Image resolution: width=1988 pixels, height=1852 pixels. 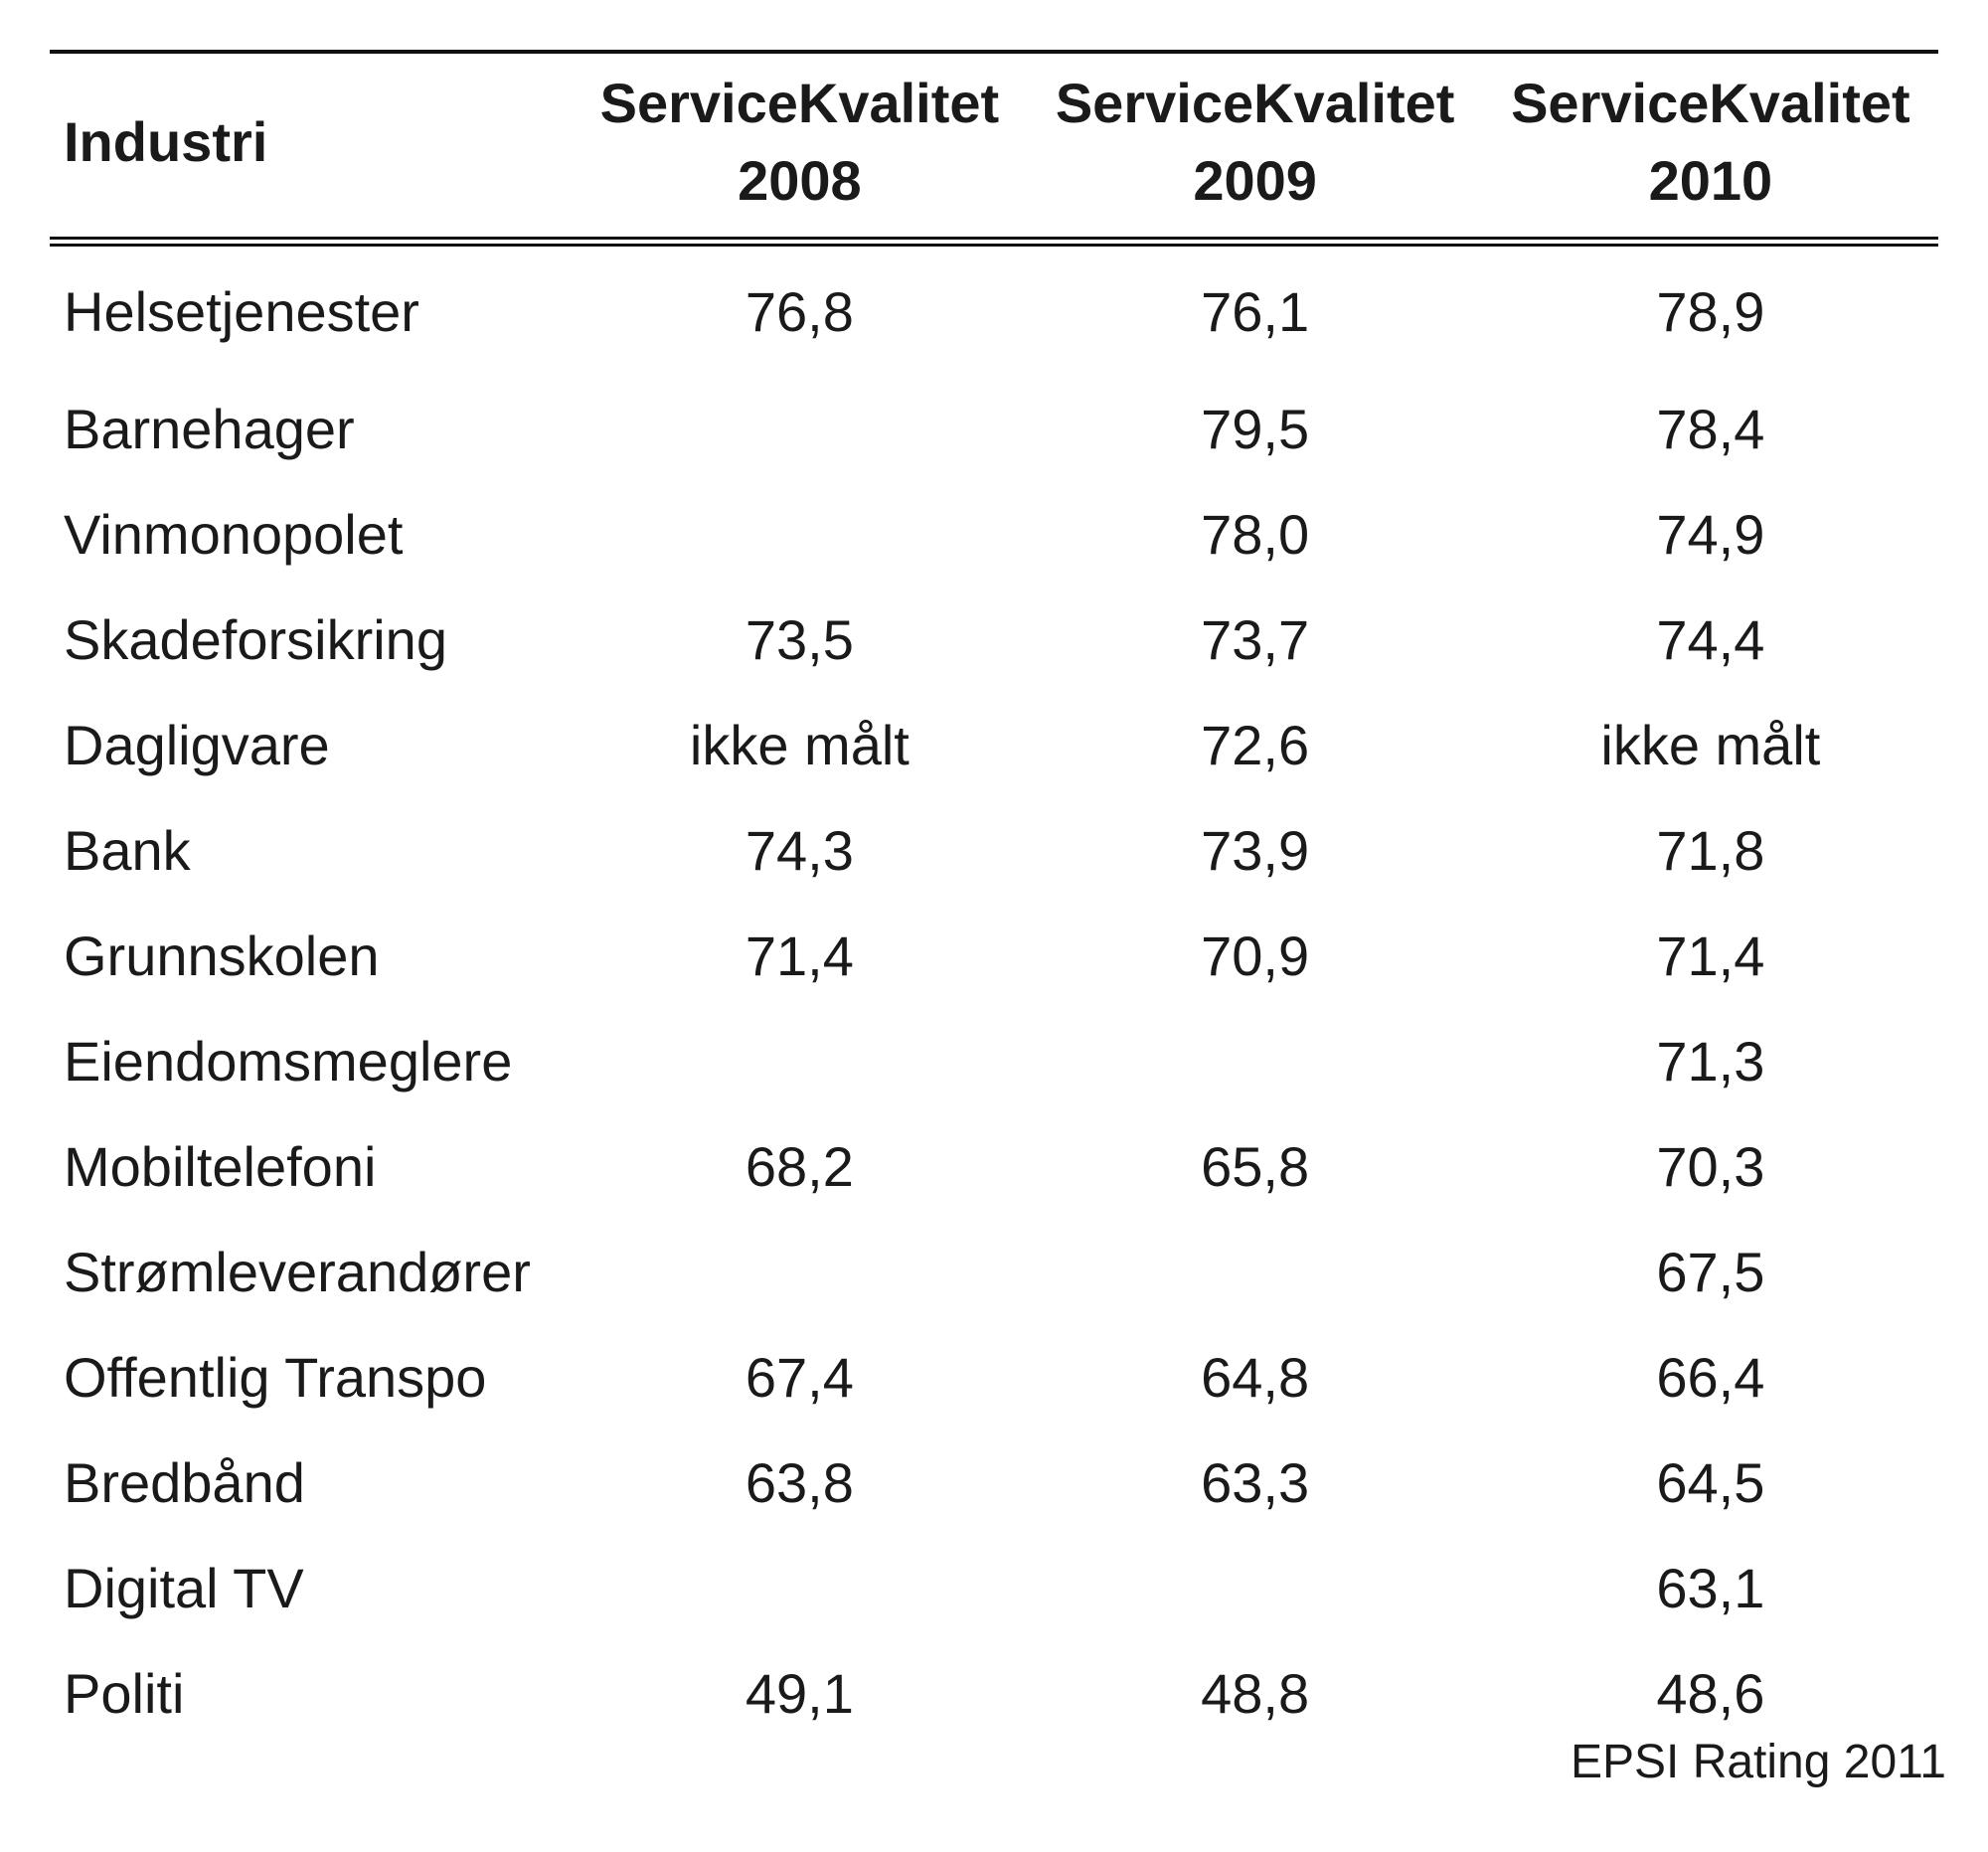 I want to click on cell-2009: 65,8, so click(x=1255, y=1166).